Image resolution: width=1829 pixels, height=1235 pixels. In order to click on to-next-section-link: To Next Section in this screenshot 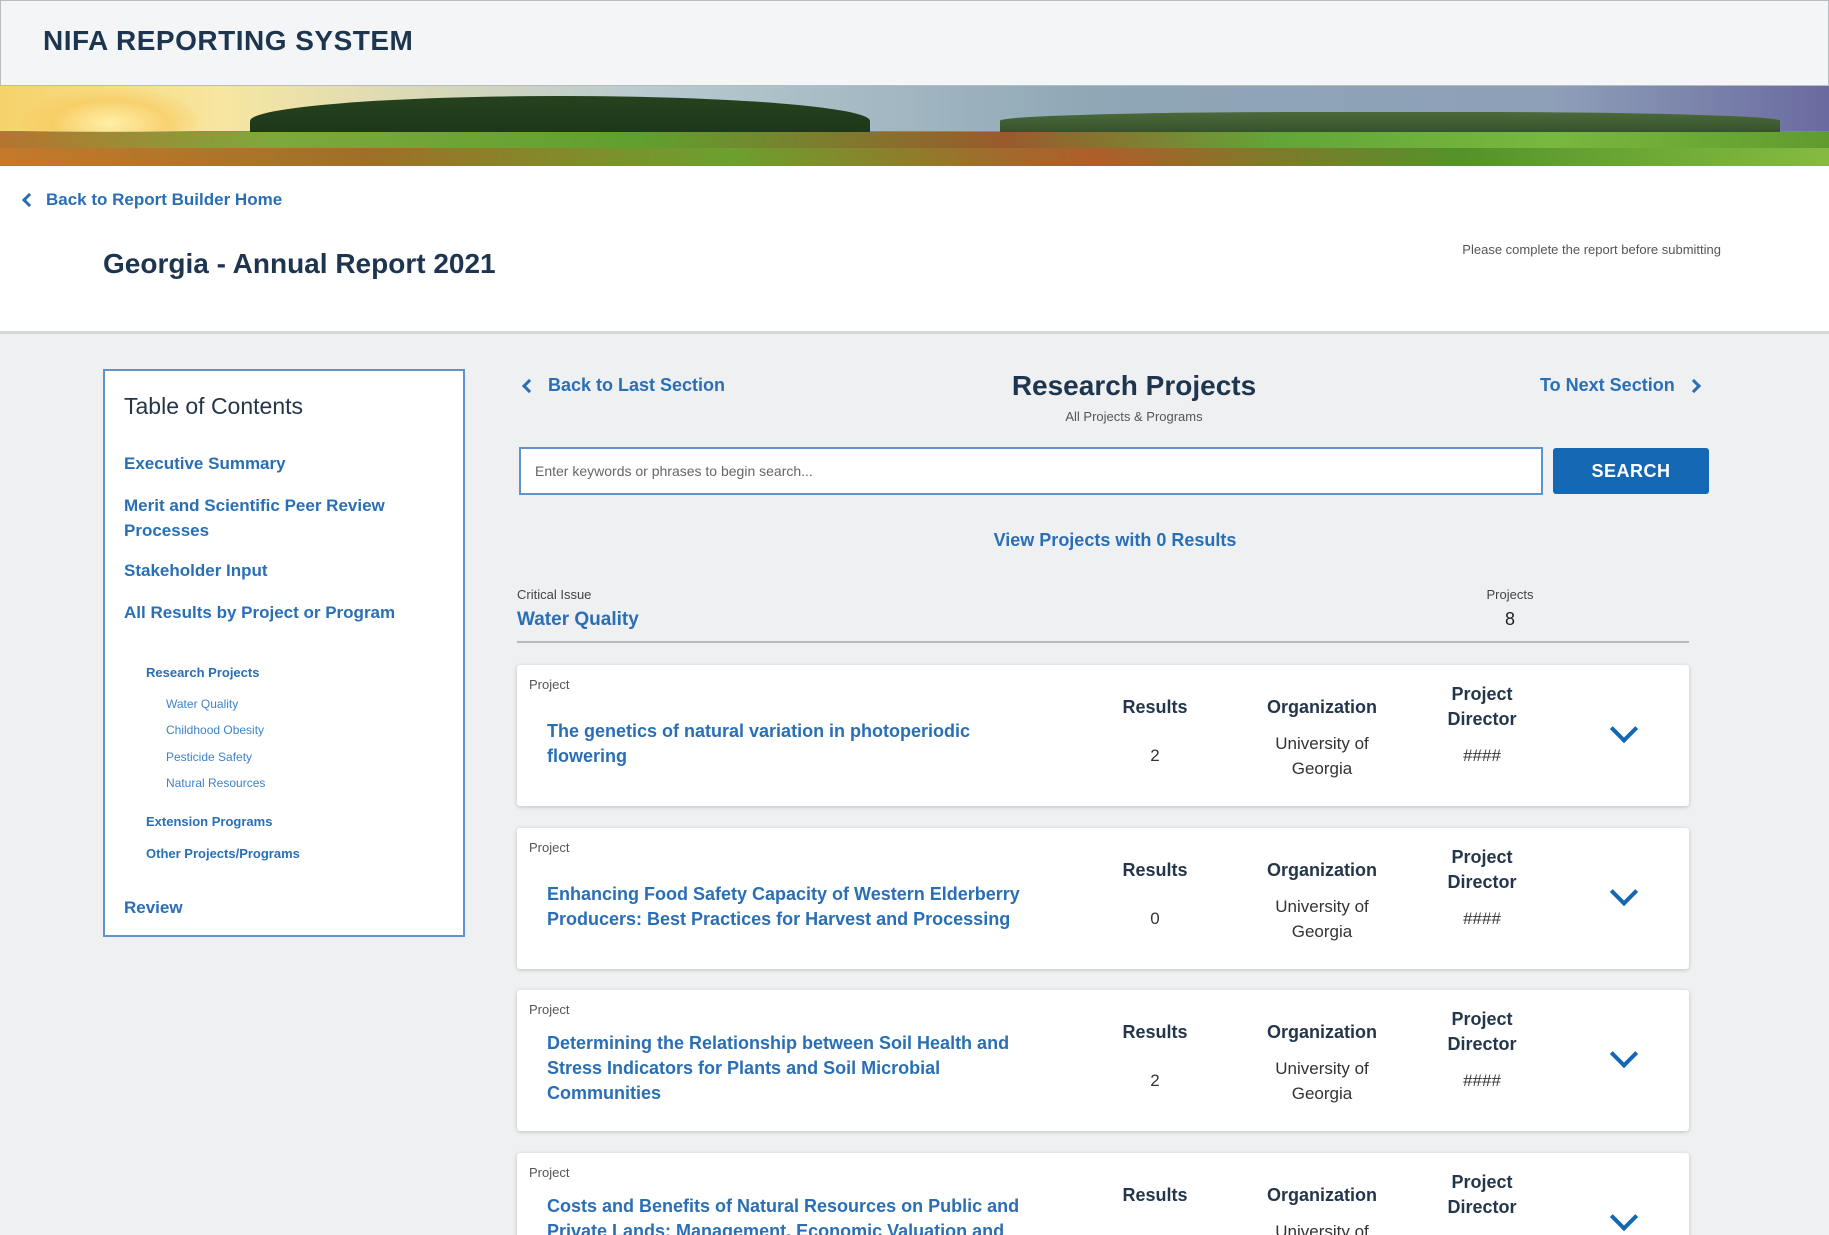, I will do `click(1620, 385)`.